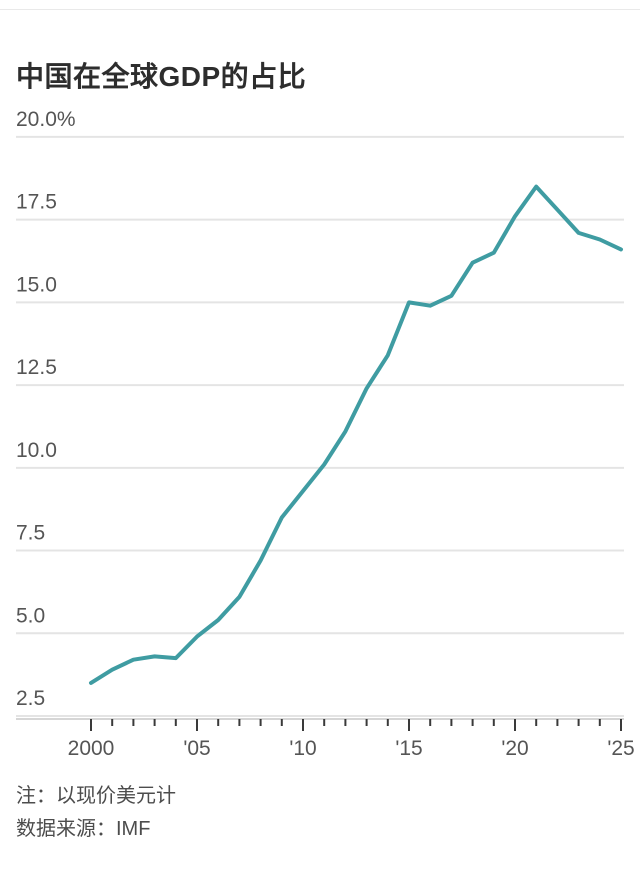 This screenshot has width=640, height=884. I want to click on y-tick-label-15: 15.0, so click(36, 284).